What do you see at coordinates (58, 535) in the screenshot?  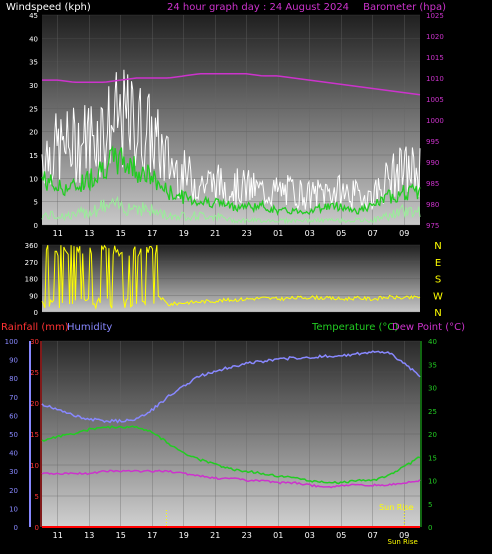 I see `temperature-x-tick-label: 11` at bounding box center [58, 535].